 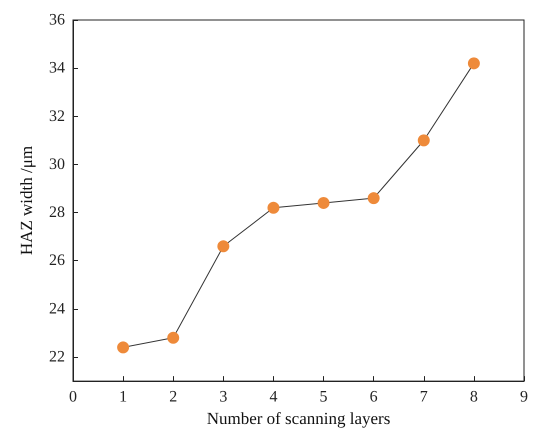 I want to click on x-tick-label: 3, so click(x=223, y=397).